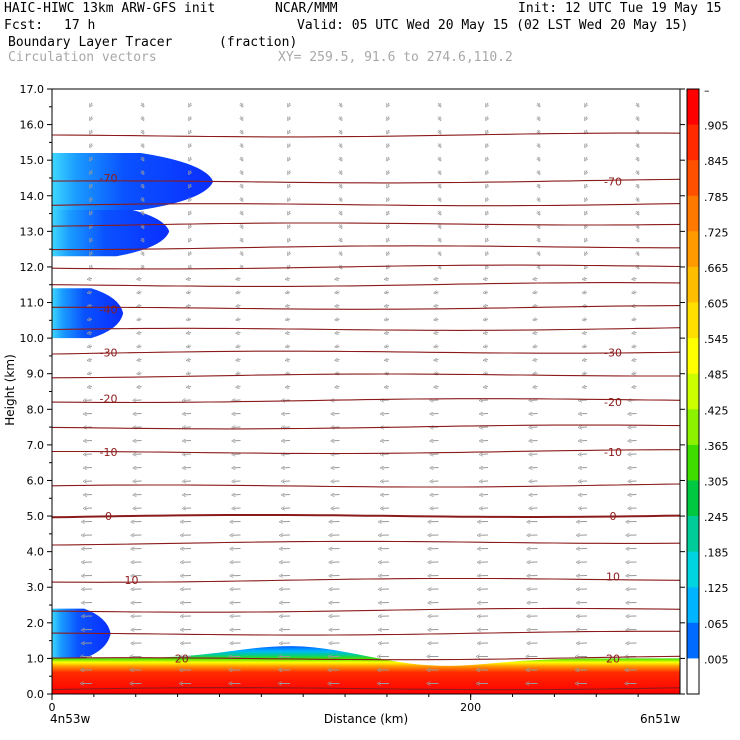  What do you see at coordinates (716, 481) in the screenshot?
I see `colorbar-label: .305` at bounding box center [716, 481].